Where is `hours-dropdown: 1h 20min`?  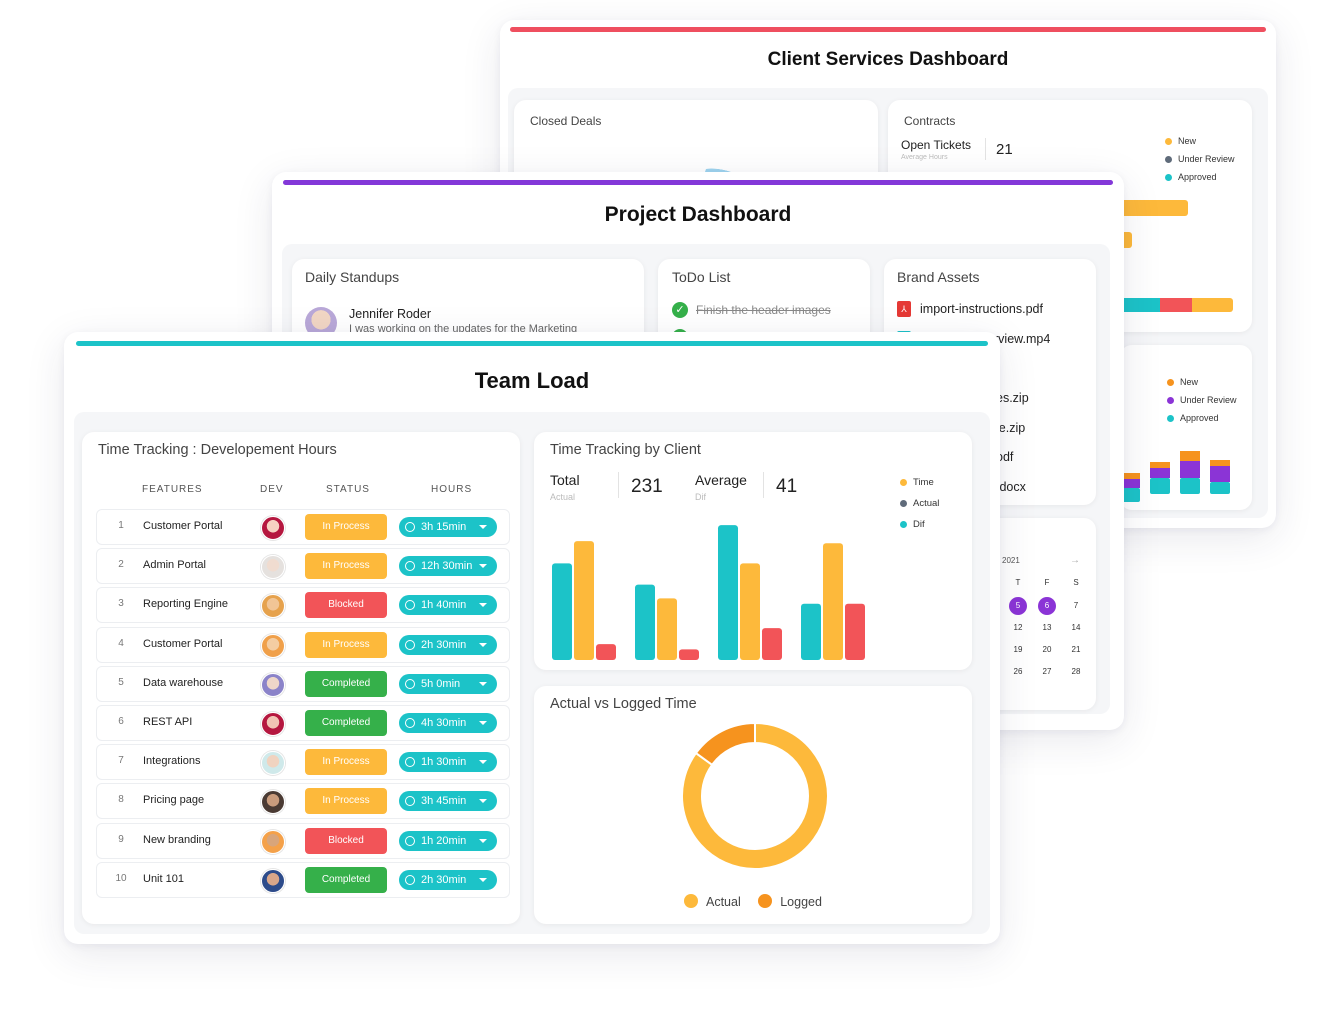 hours-dropdown: 1h 20min is located at coordinates (448, 840).